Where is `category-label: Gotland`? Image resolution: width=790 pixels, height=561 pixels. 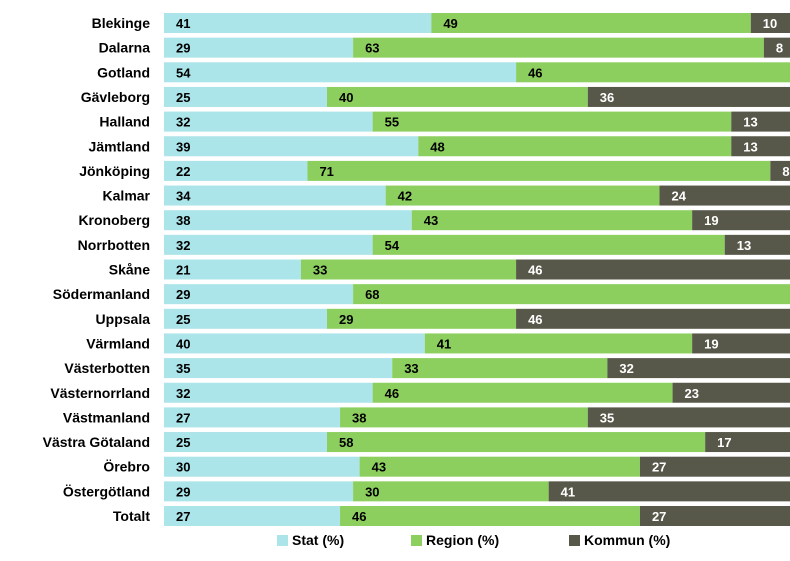 category-label: Gotland is located at coordinates (123, 72).